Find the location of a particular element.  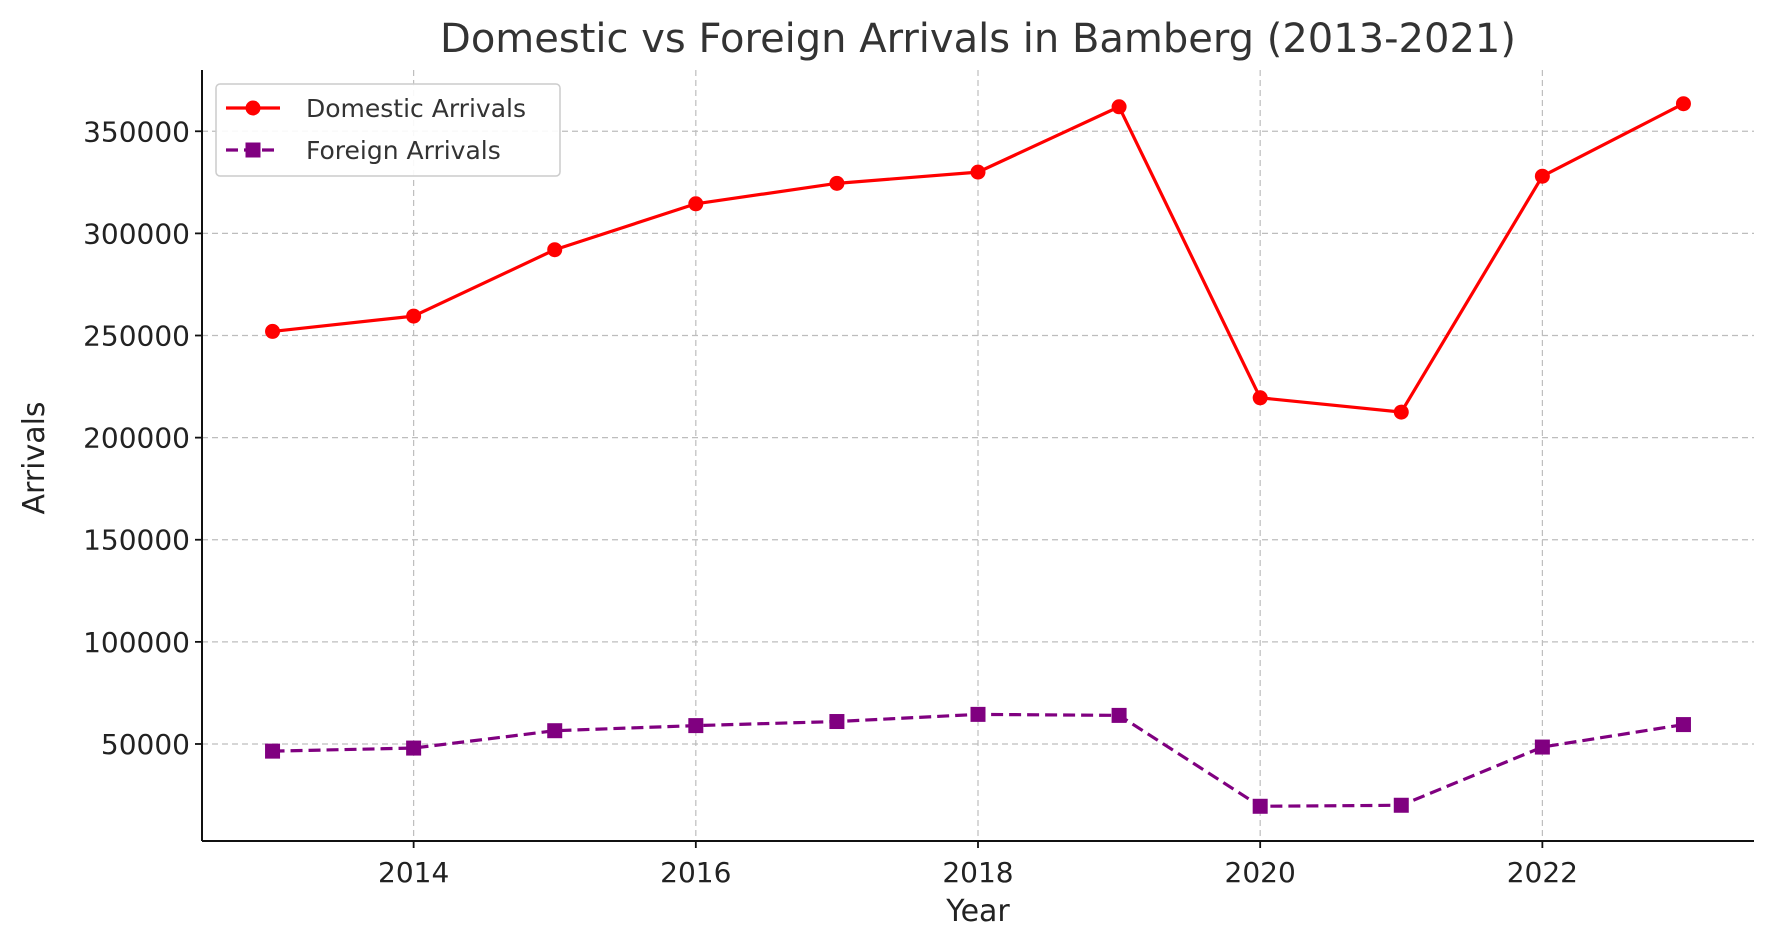

legend-label-foreign-arrivals: Foreign Arrivals is located at coordinates (403, 150).